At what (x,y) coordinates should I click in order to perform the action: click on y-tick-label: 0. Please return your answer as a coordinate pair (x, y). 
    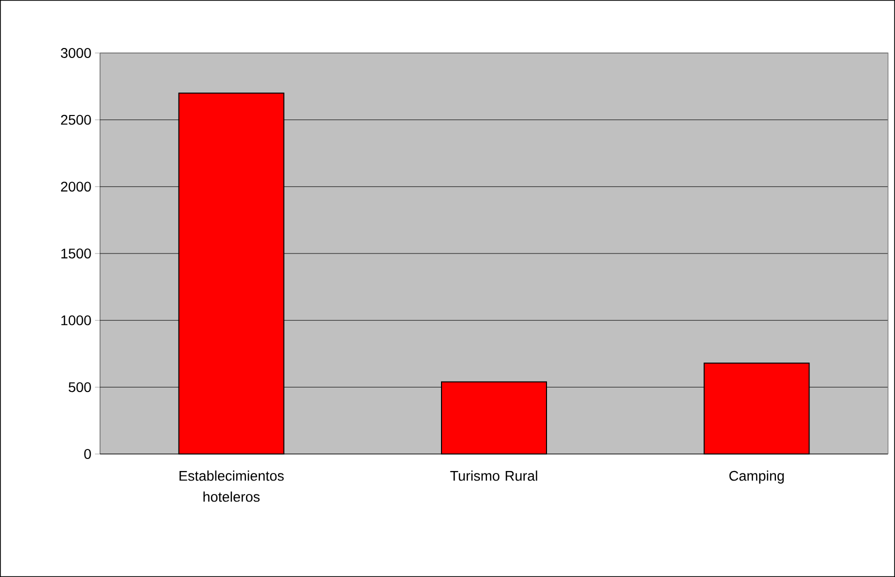
    Looking at the image, I should click on (87, 454).